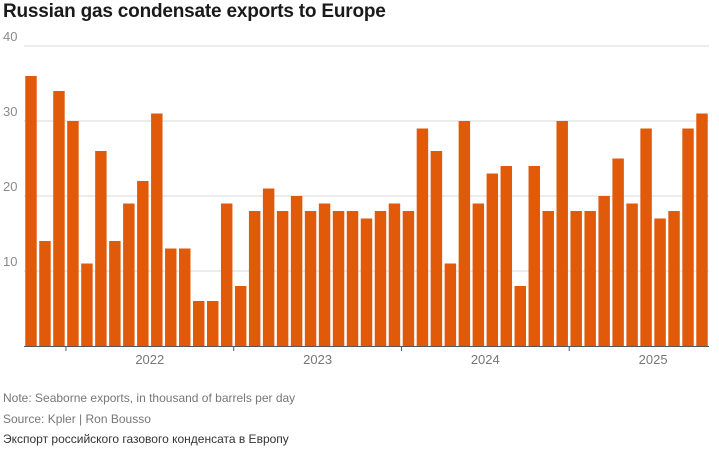 The height and width of the screenshot is (449, 719). I want to click on x-axis-labels: 2022 2023 2024 2025, so click(401, 359).